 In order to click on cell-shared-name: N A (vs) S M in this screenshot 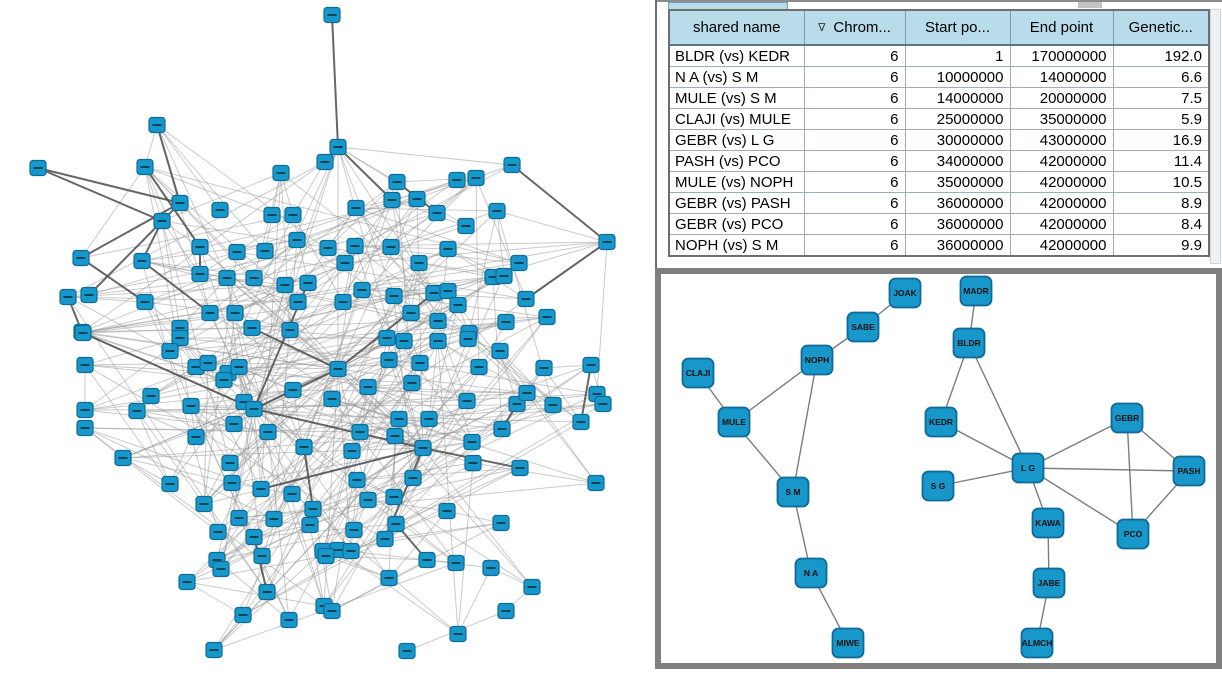, I will do `click(736, 77)`.